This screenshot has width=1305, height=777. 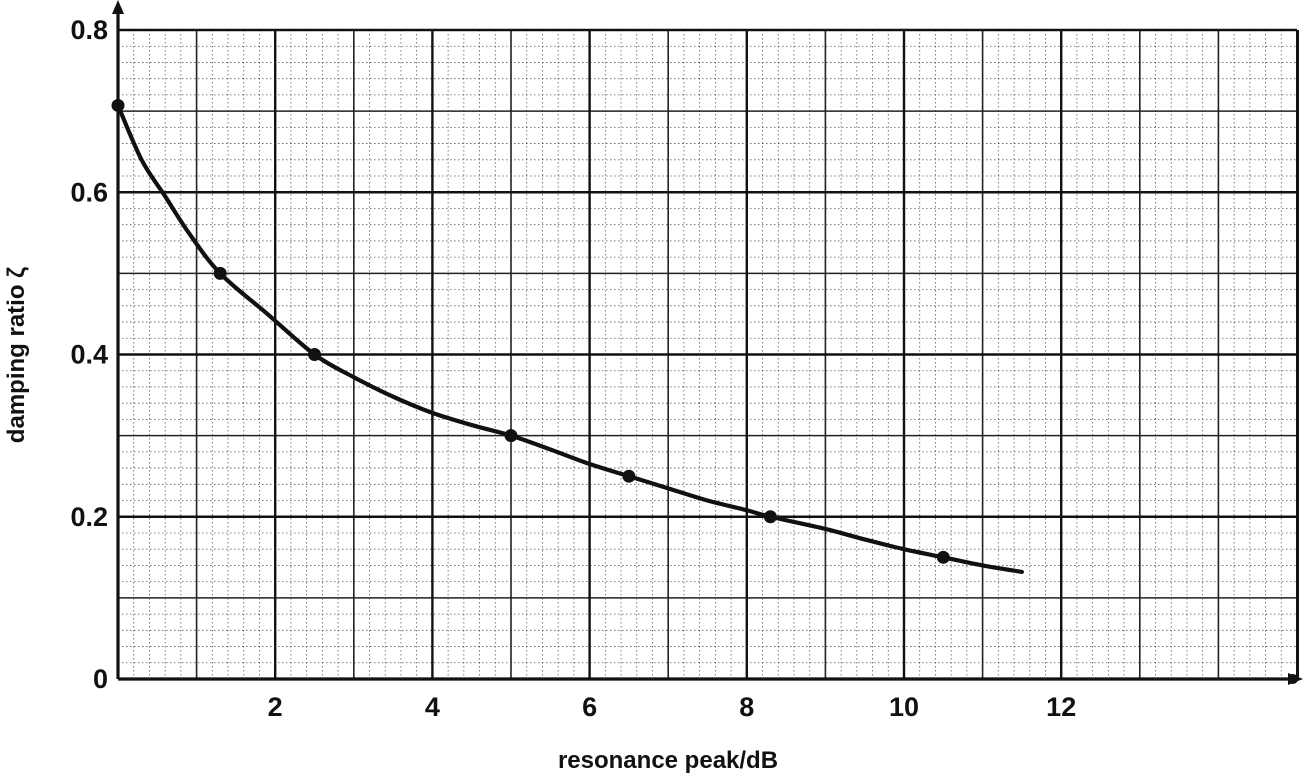 What do you see at coordinates (275, 707) in the screenshot?
I see `x-tick-label: 2` at bounding box center [275, 707].